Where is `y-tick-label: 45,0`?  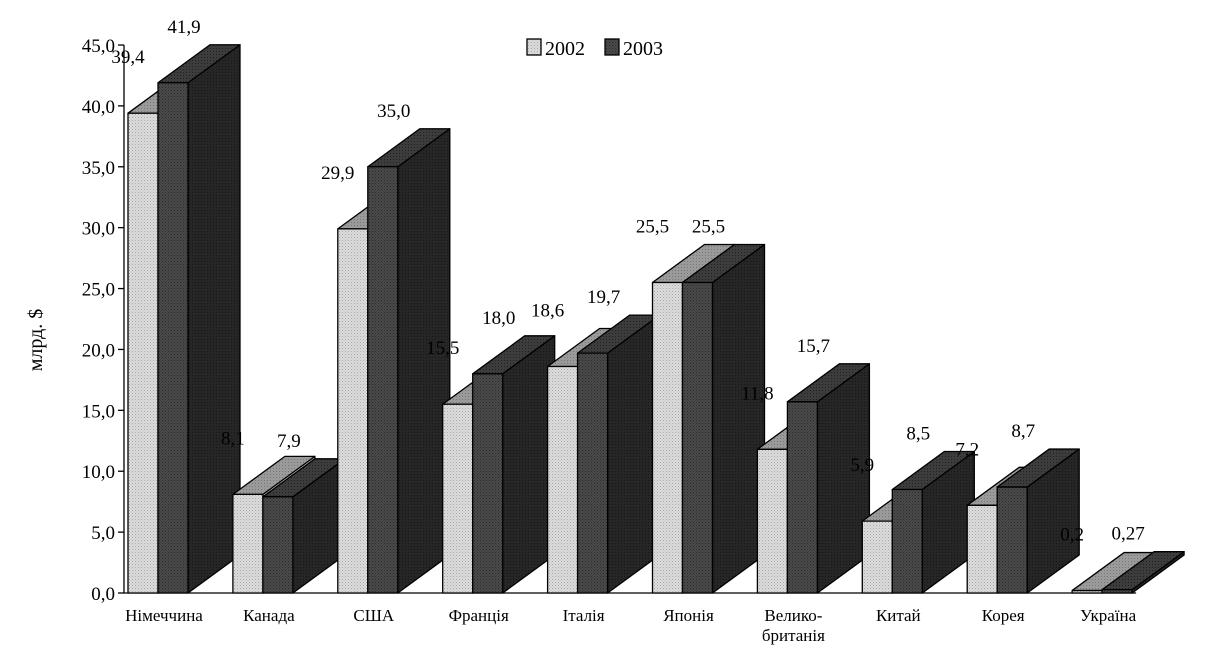
y-tick-label: 45,0 is located at coordinates (98, 46).